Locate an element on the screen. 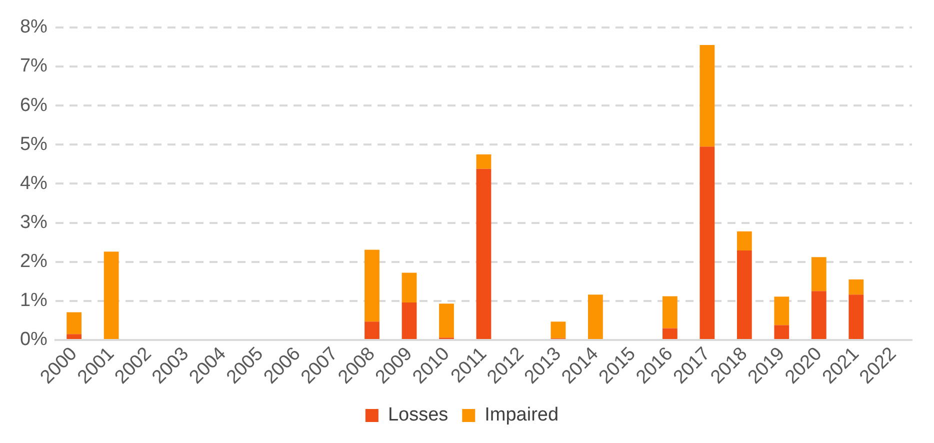  y-tick-label: 4% is located at coordinates (34, 183).